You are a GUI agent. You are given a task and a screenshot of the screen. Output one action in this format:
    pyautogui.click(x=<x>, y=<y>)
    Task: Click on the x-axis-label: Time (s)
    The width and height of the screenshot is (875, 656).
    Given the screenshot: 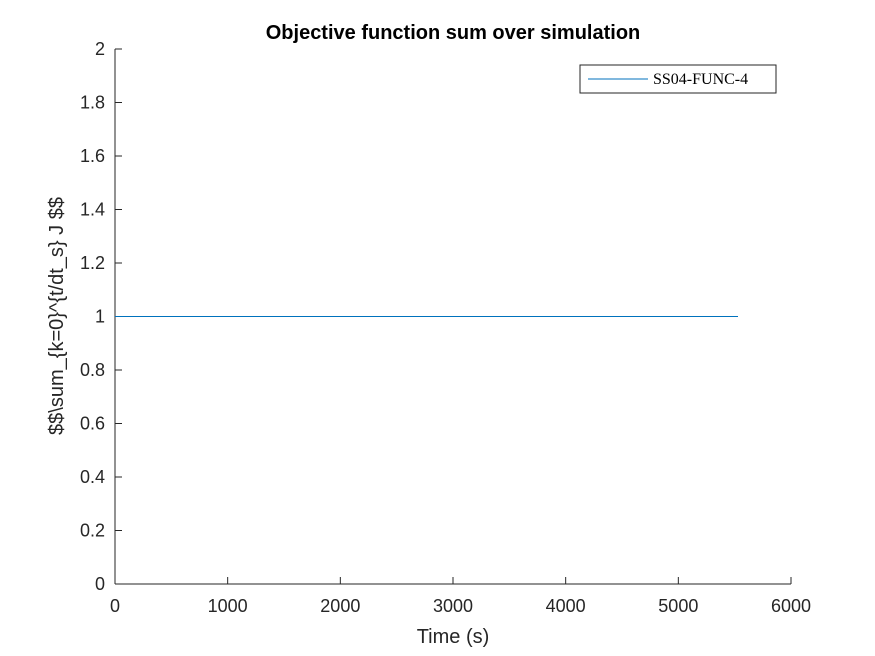 What is the action you would take?
    pyautogui.click(x=453, y=637)
    